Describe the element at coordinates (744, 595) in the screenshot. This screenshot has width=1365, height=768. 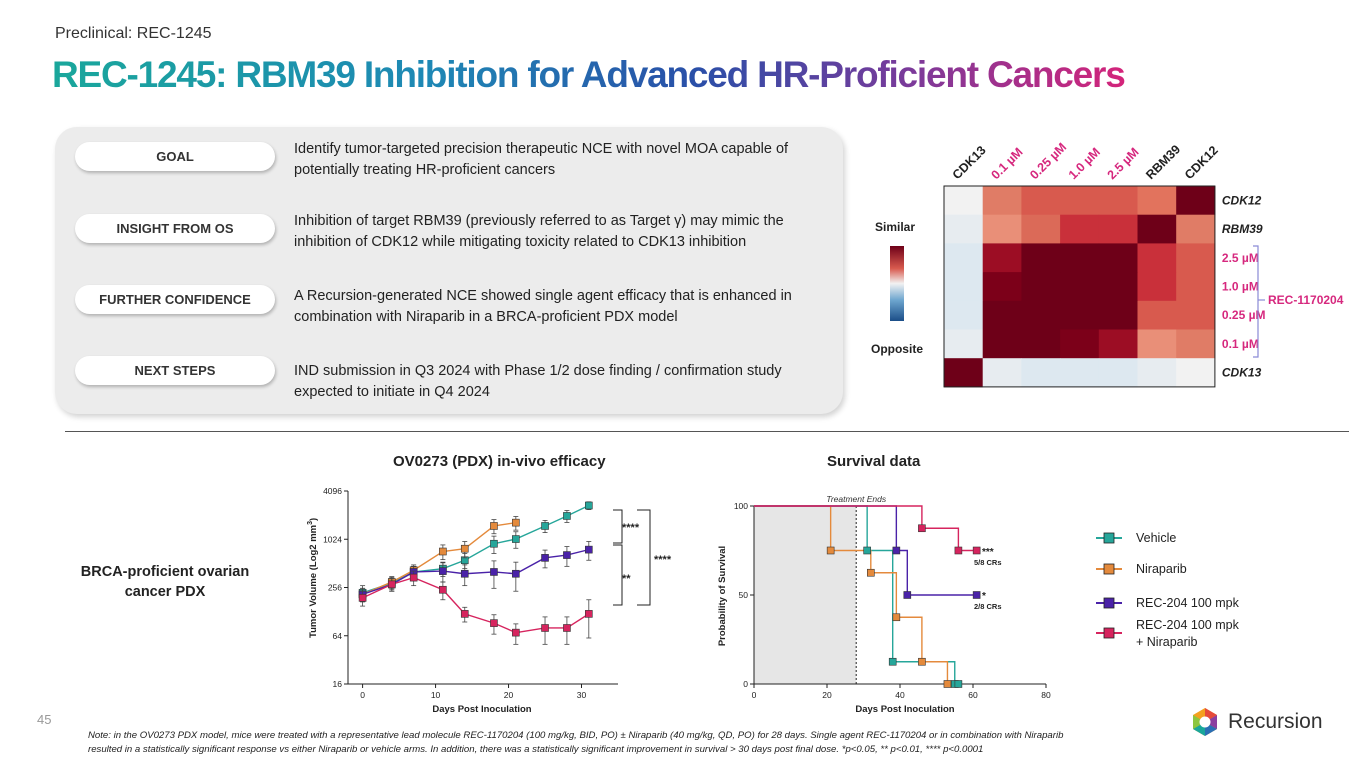
I see `survival-y-tick-label: 50` at that location.